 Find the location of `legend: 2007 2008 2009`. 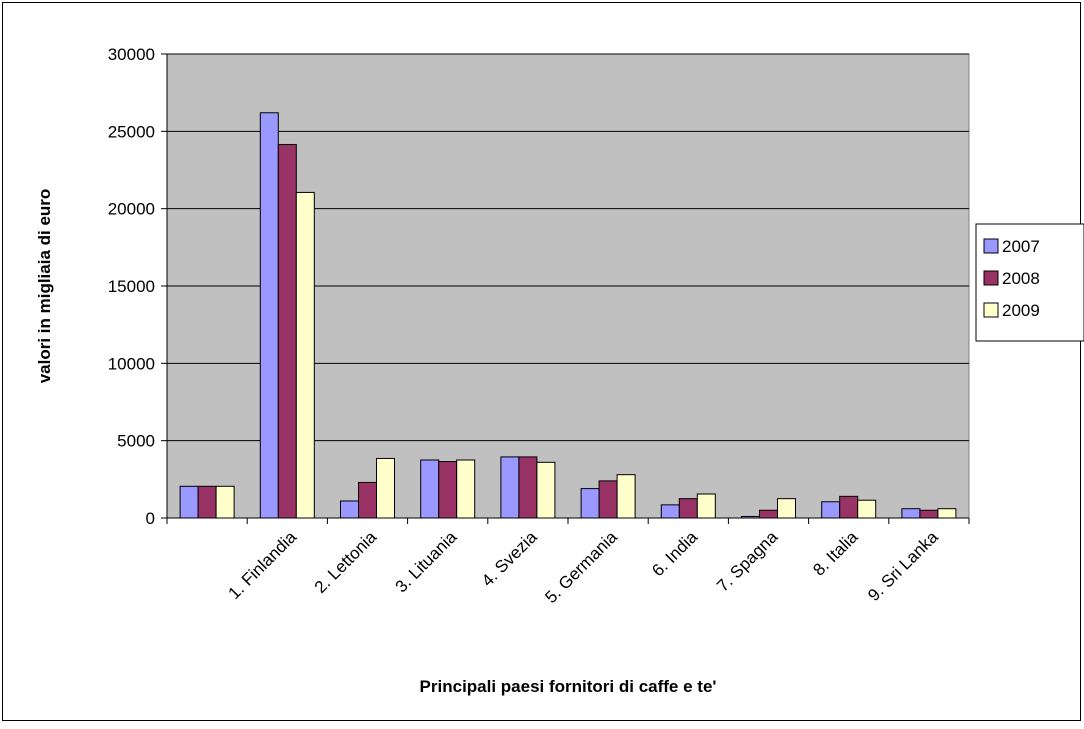

legend: 2007 2008 2009 is located at coordinates (1029, 282).